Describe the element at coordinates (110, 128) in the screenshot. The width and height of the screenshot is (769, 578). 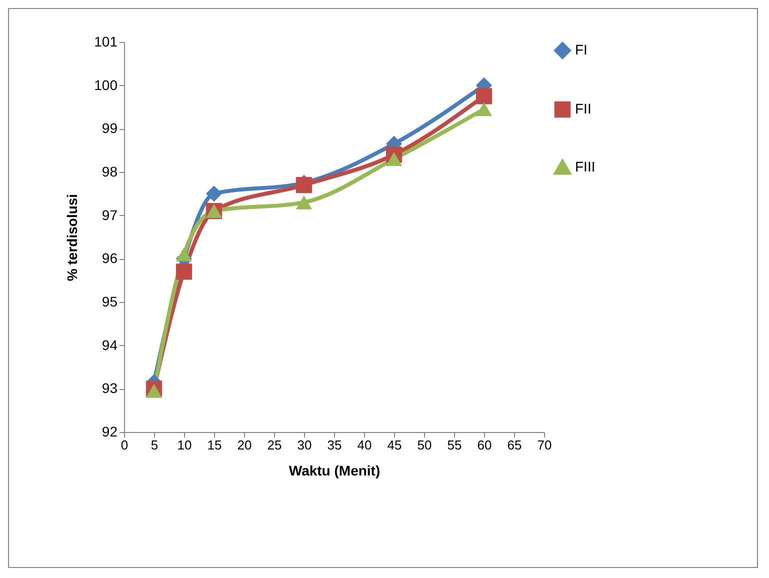
I see `y-tick-label: 99` at that location.